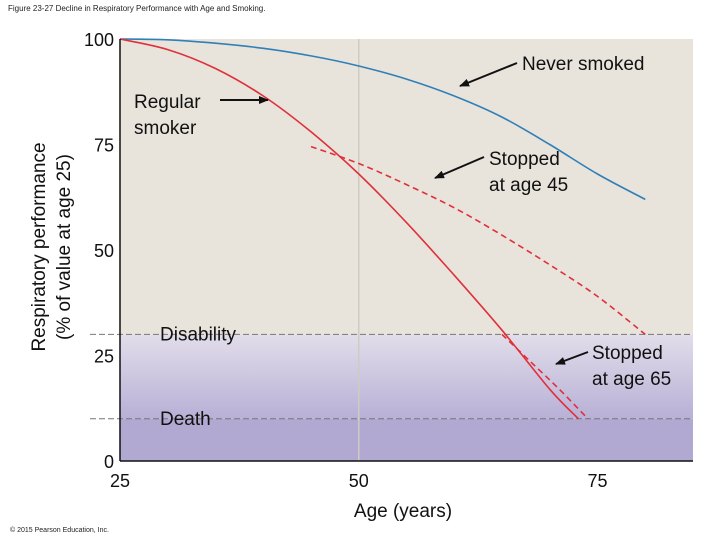 Image resolution: width=720 pixels, height=540 pixels. What do you see at coordinates (524, 159) in the screenshot?
I see `annotation-stopped-45-line1: Stopped` at bounding box center [524, 159].